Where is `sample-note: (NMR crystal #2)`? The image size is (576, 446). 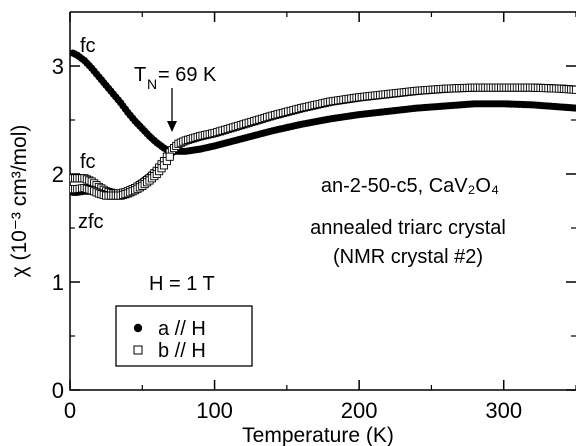
sample-note: (NMR crystal #2) is located at coordinates (408, 257).